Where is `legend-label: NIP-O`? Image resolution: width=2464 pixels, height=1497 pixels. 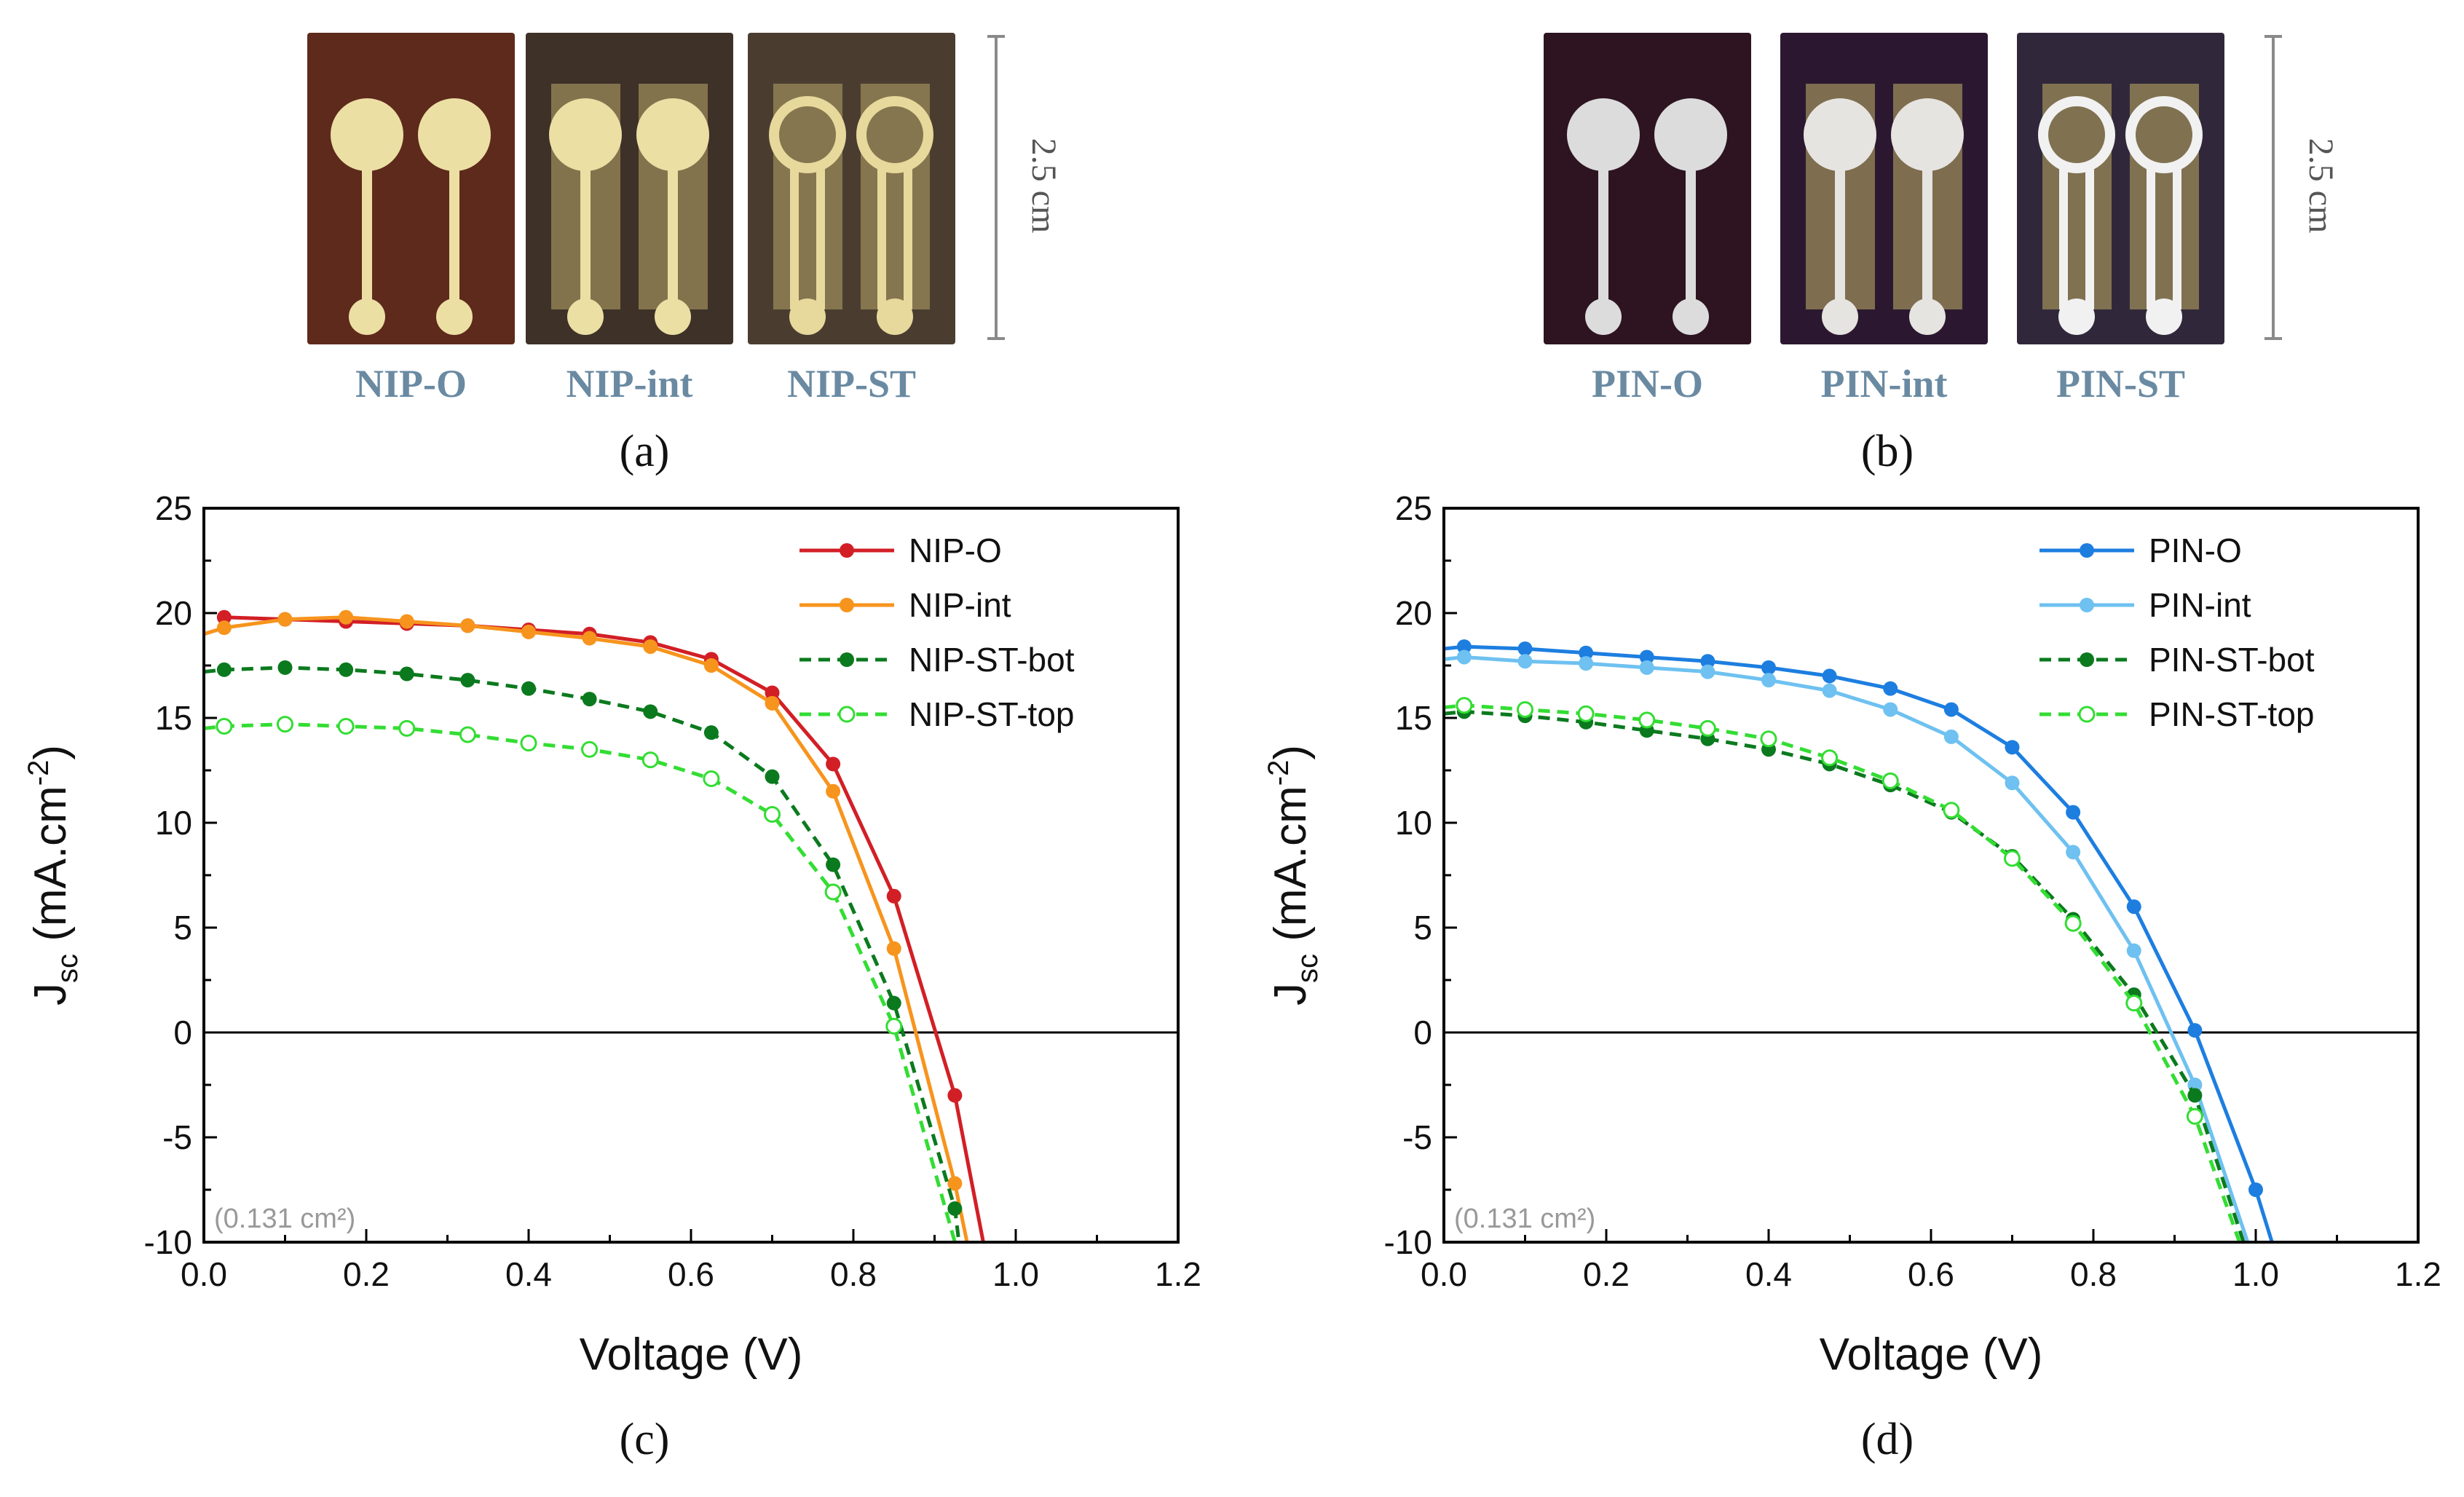
legend-label: NIP-O is located at coordinates (955, 550).